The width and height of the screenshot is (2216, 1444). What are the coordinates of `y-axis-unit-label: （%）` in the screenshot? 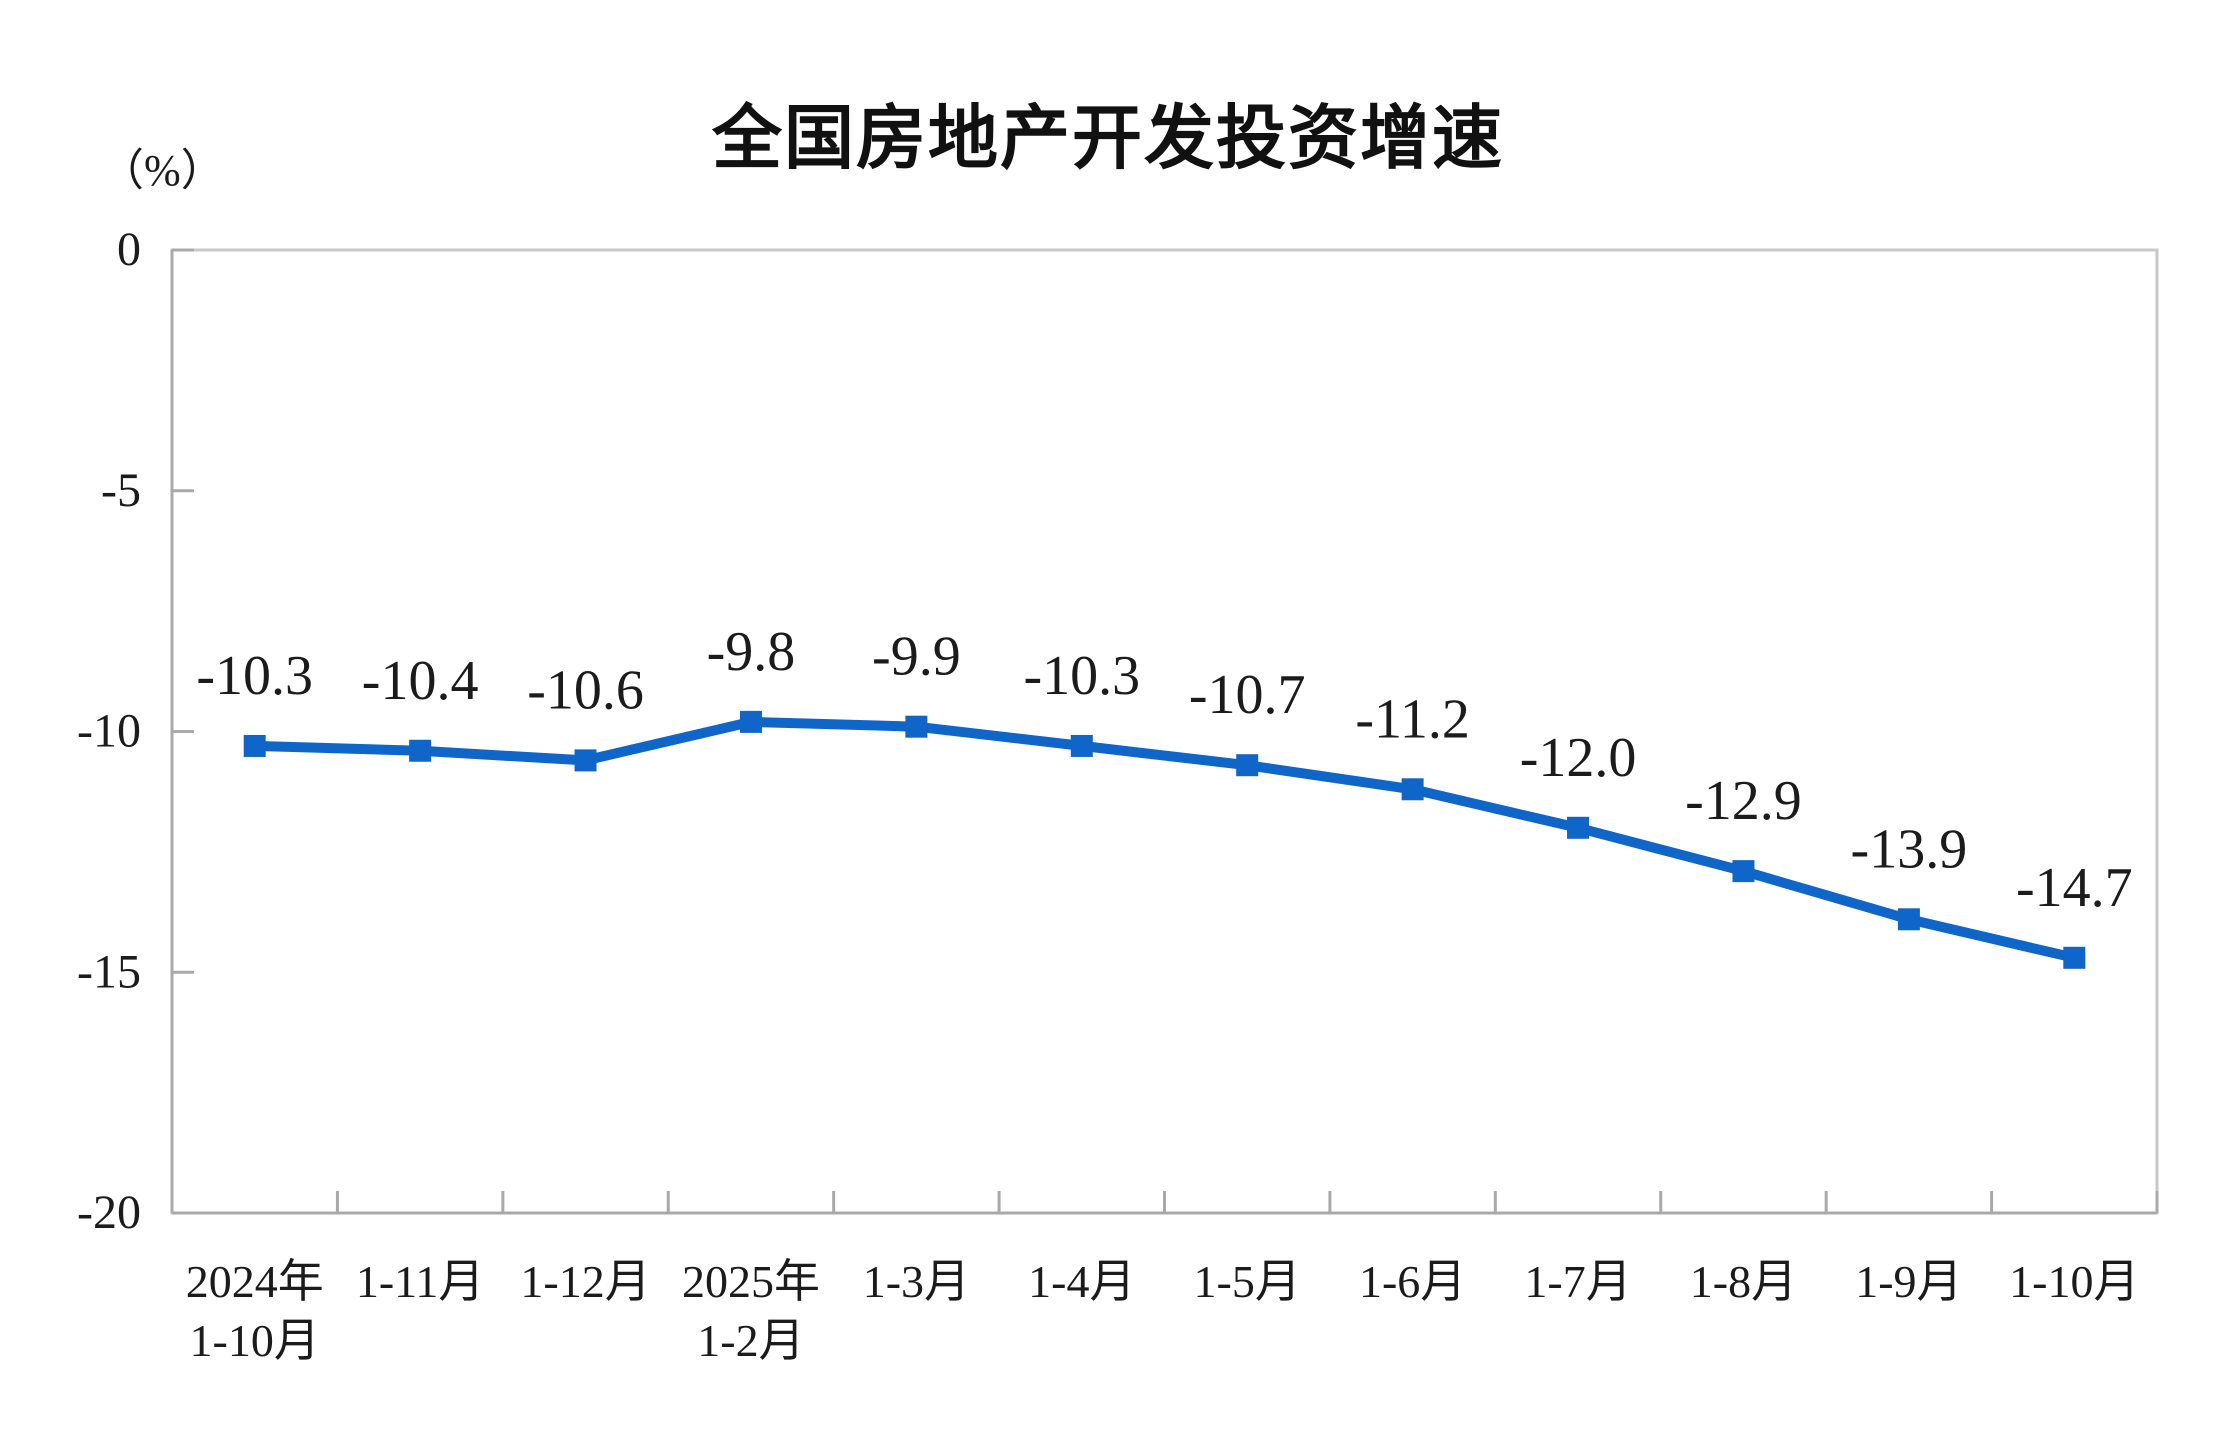 It's located at (162, 170).